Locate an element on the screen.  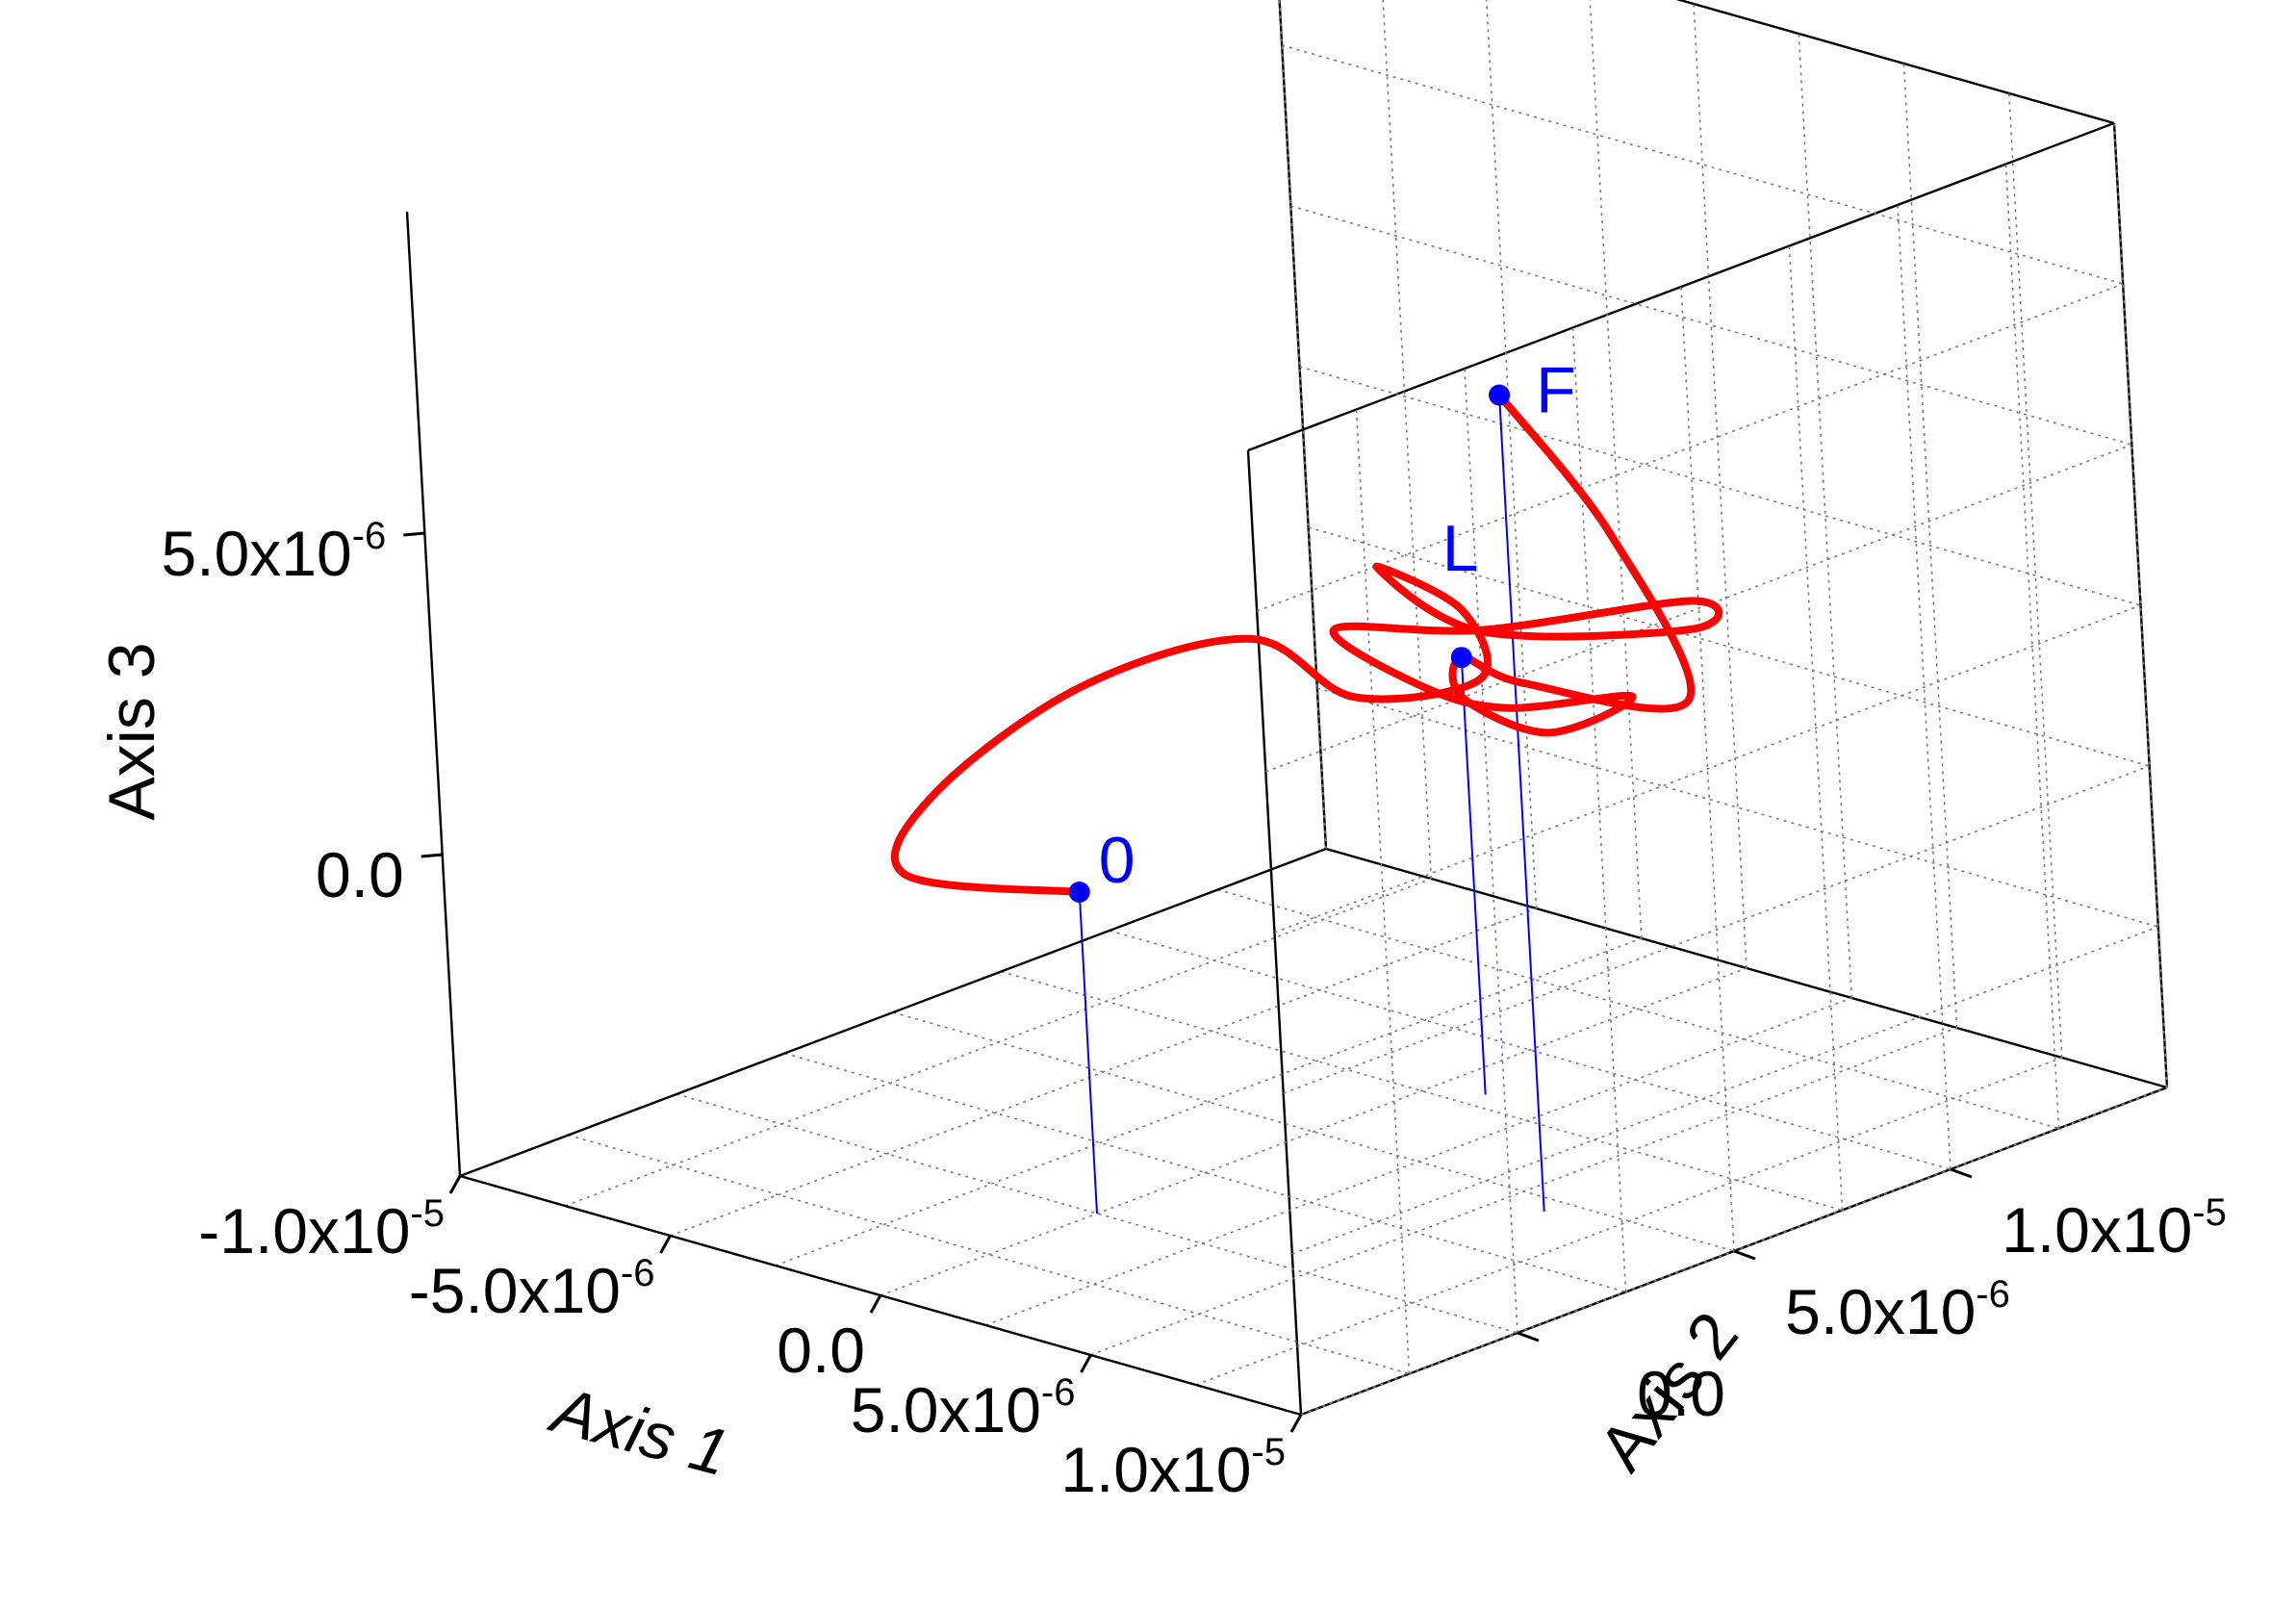
x-tick-label: 5.0x10⁻⁶ is located at coordinates (963, 1408).